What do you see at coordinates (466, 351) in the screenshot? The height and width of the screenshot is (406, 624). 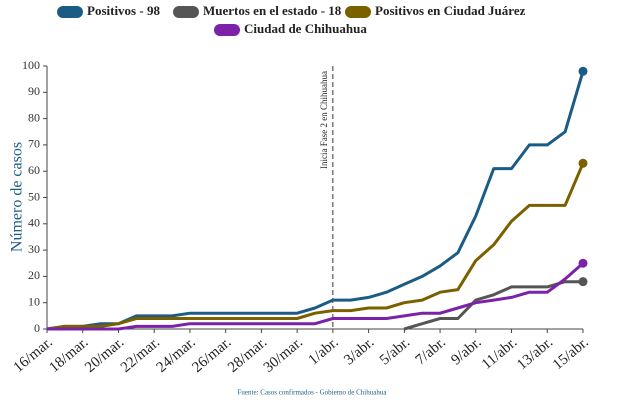 I see `x-tick-label: 9/abr.` at bounding box center [466, 351].